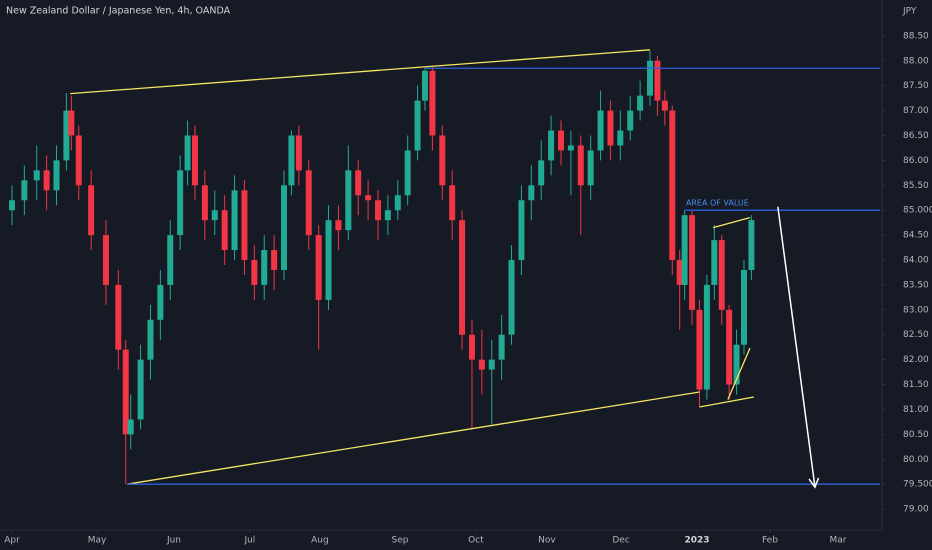 The height and width of the screenshot is (550, 932). What do you see at coordinates (547, 541) in the screenshot?
I see `x-tick-label: Nov` at bounding box center [547, 541].